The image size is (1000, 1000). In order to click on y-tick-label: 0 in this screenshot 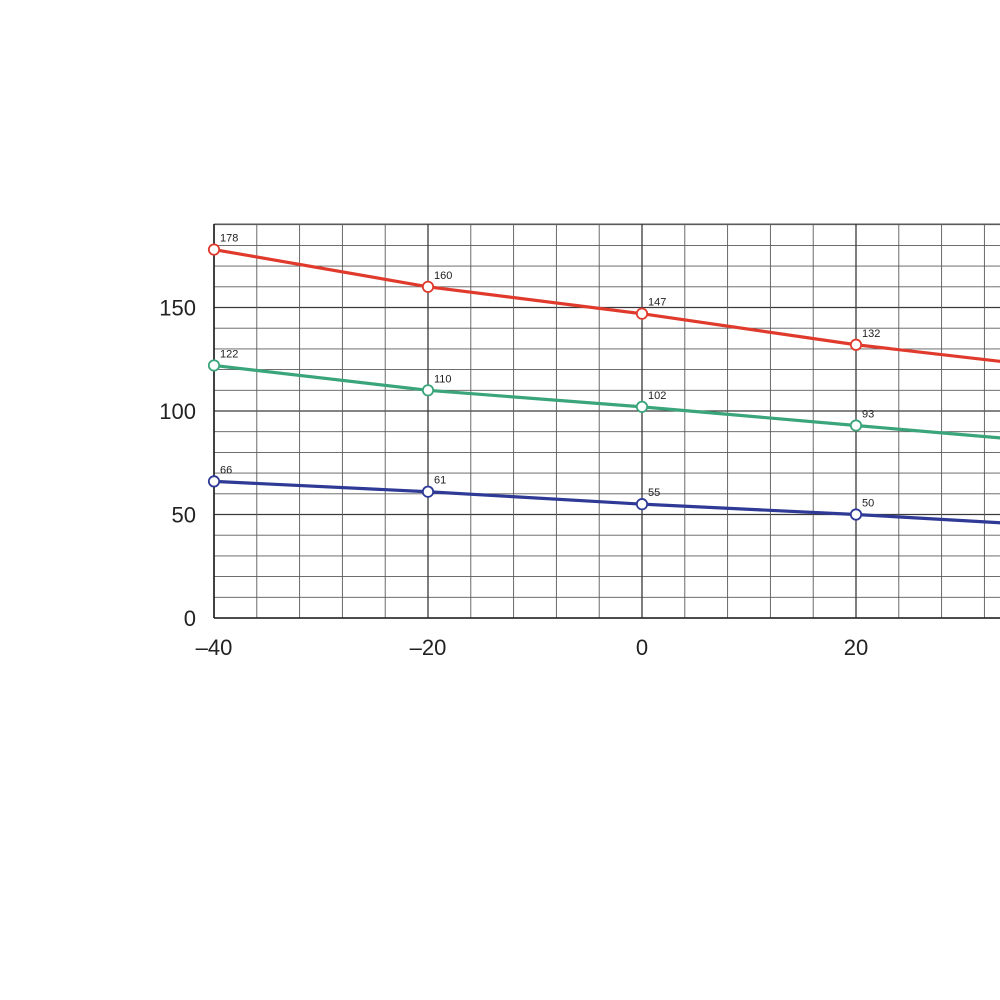, I will do `click(190, 618)`.